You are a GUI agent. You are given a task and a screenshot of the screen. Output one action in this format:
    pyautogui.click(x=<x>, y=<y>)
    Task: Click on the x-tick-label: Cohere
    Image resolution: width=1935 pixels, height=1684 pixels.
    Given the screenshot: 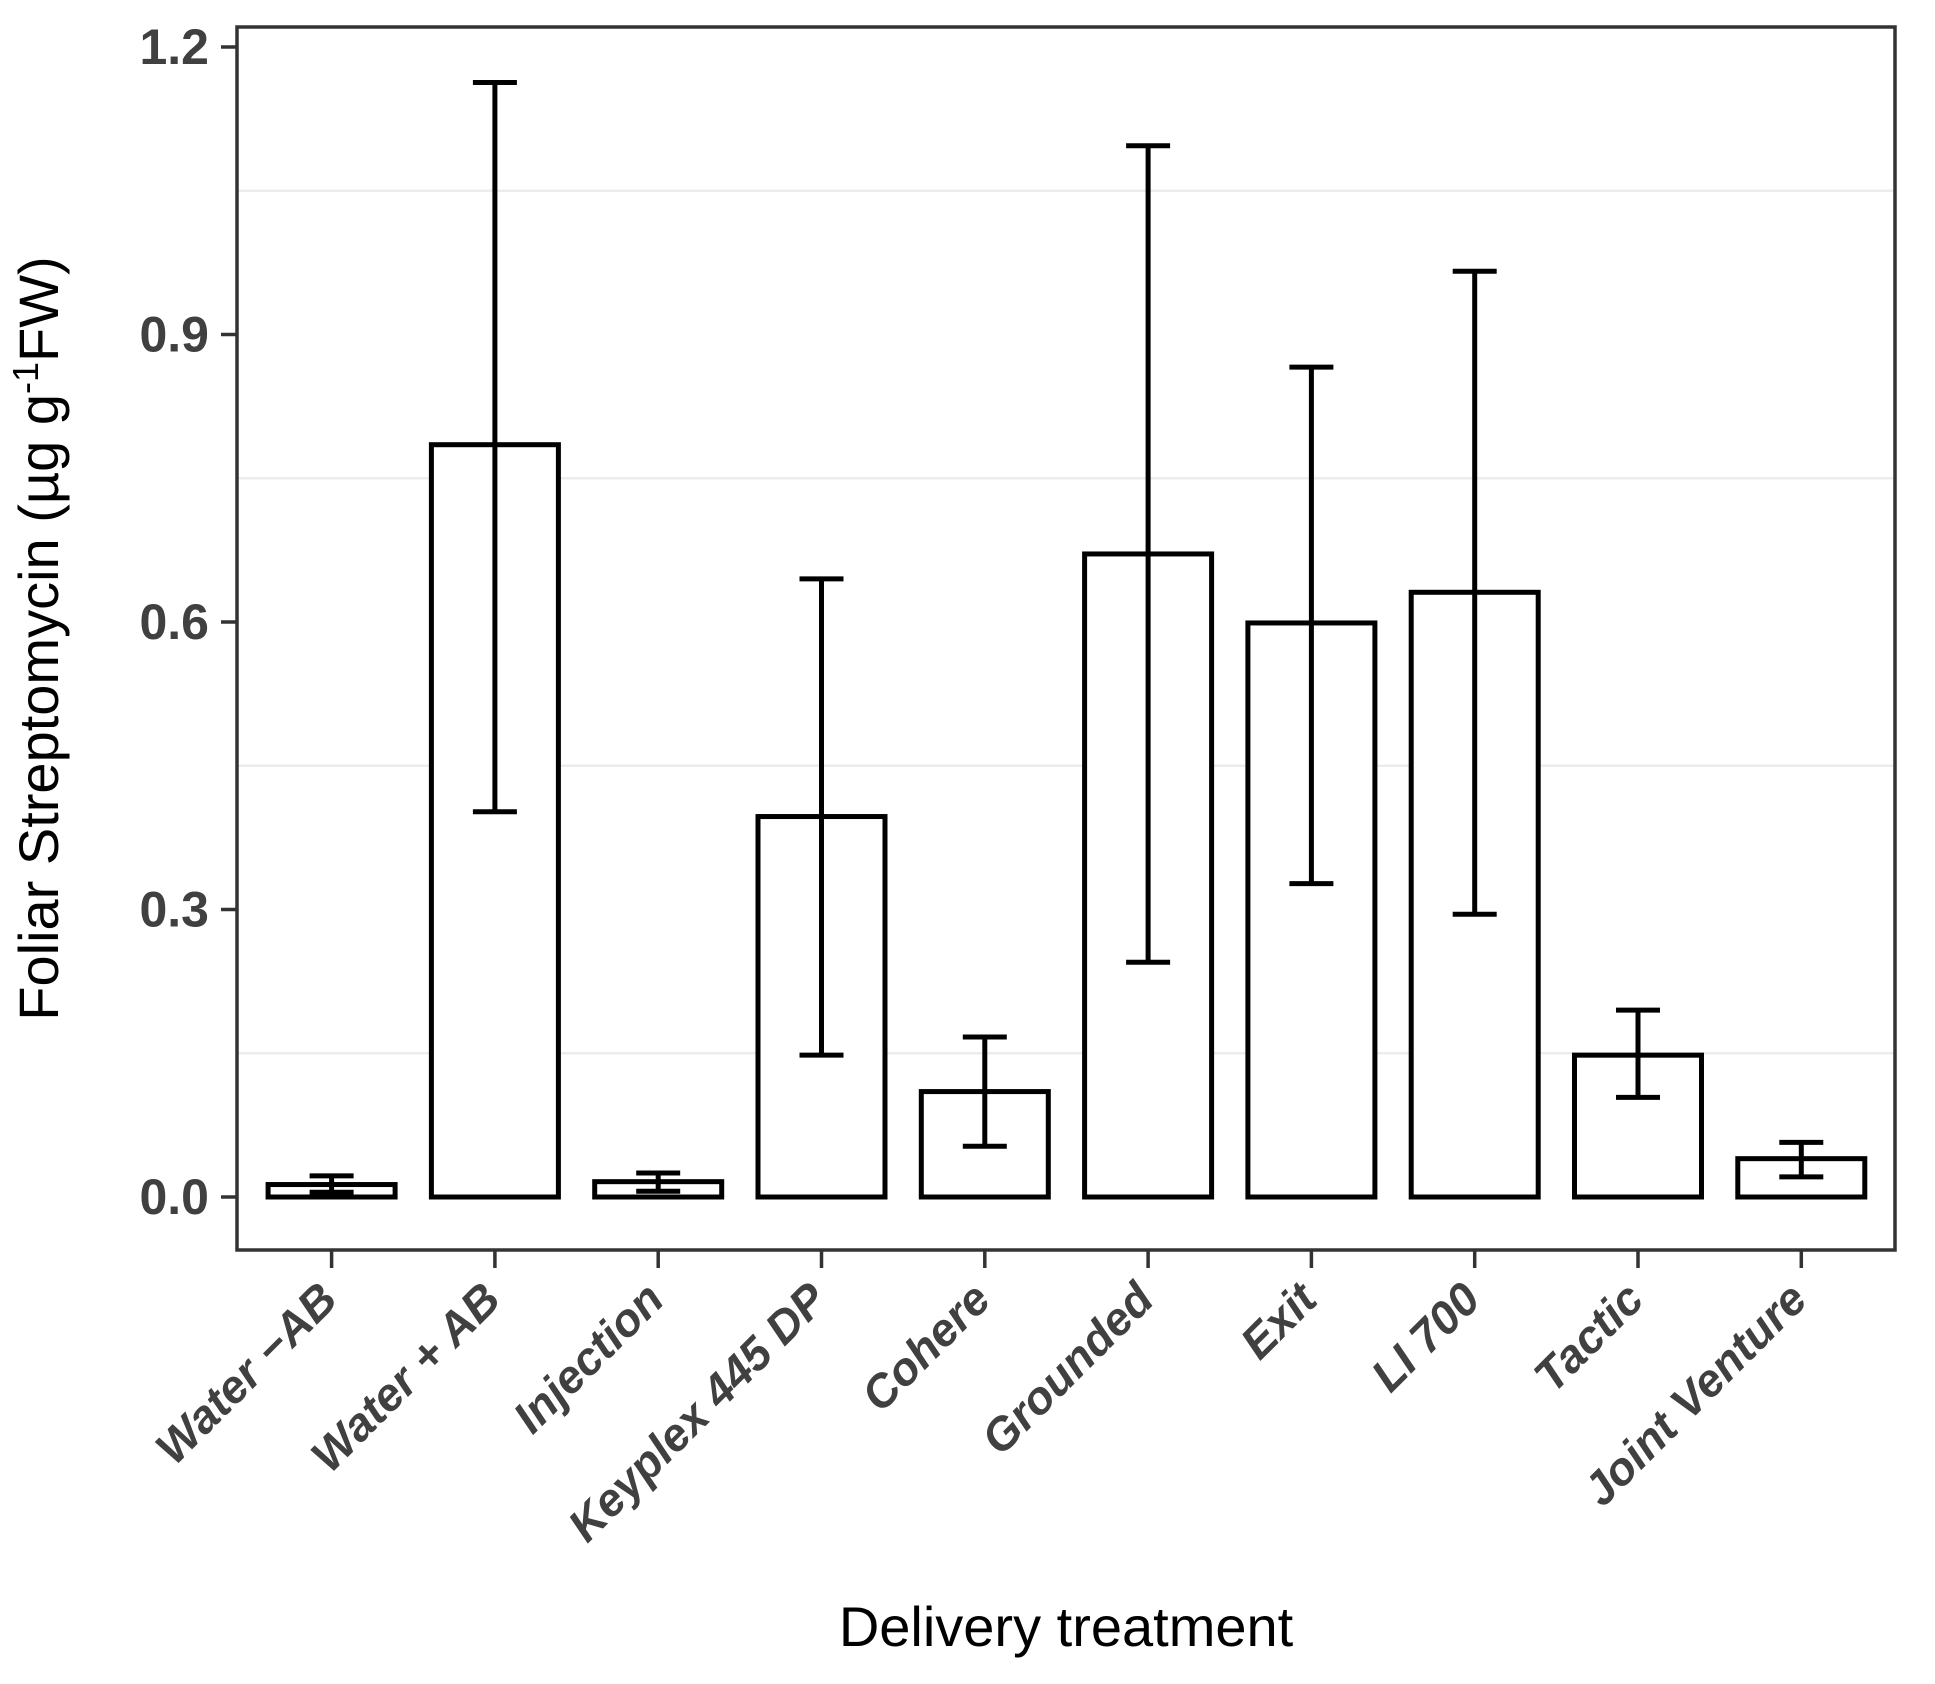 What is the action you would take?
    pyautogui.click(x=925, y=1346)
    